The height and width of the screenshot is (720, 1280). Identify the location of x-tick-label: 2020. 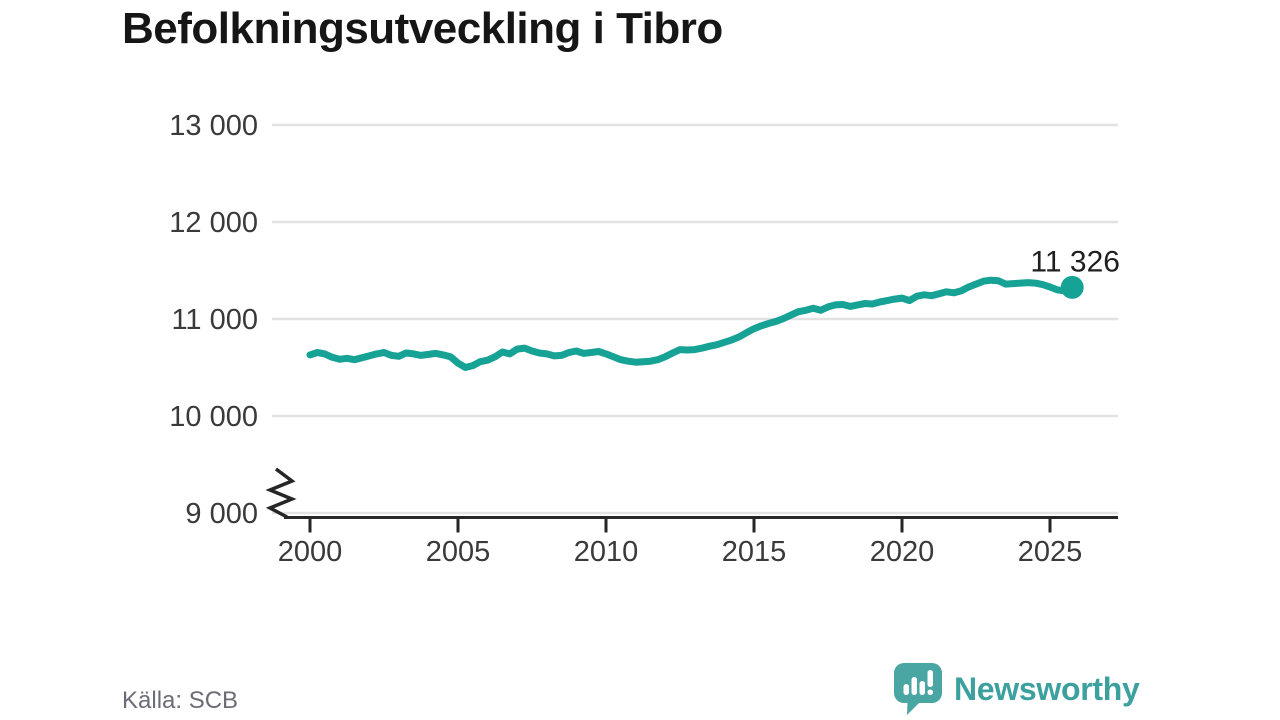
(902, 552).